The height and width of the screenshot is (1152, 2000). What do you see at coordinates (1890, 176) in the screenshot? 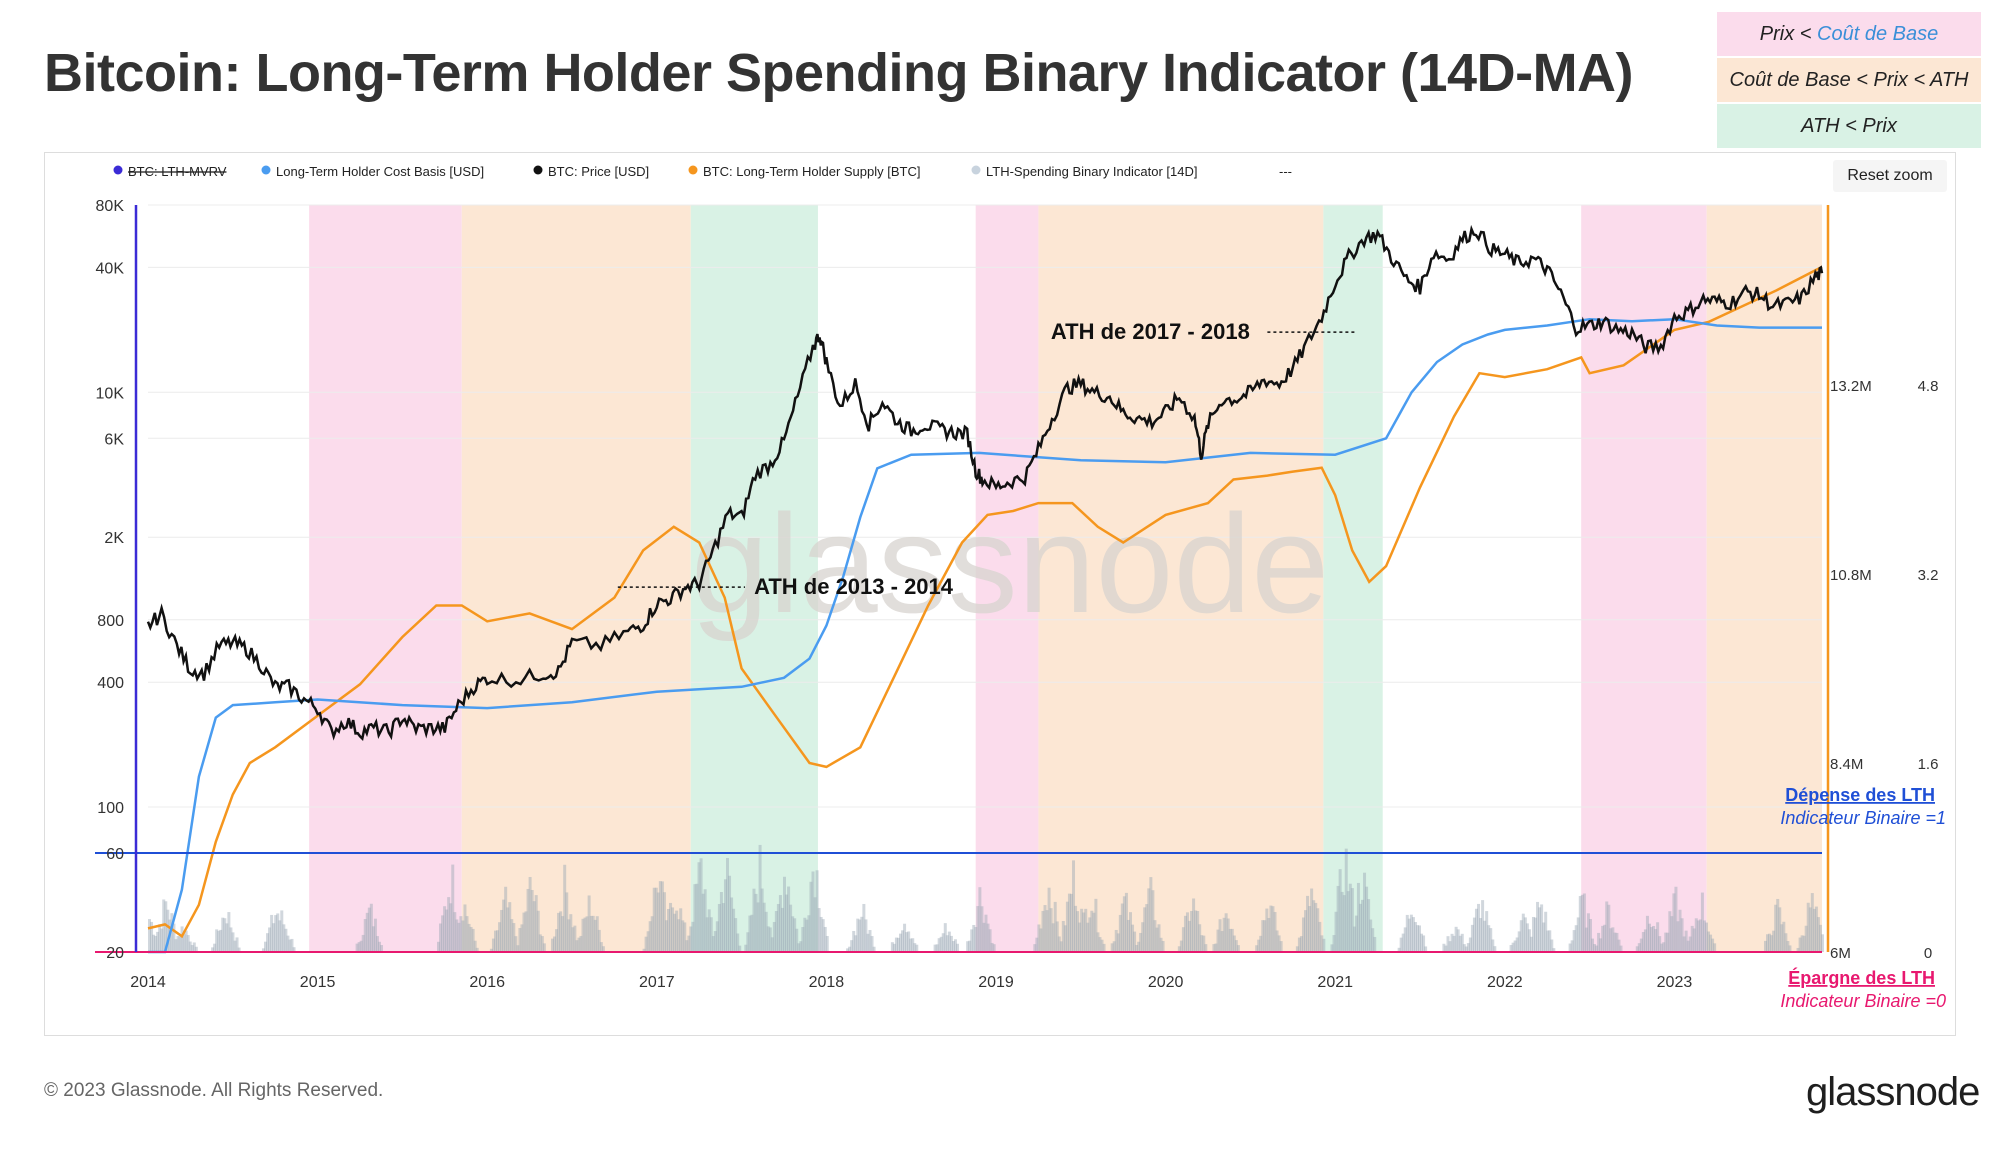
I see `reset-zoom-button: Reset zoom` at bounding box center [1890, 176].